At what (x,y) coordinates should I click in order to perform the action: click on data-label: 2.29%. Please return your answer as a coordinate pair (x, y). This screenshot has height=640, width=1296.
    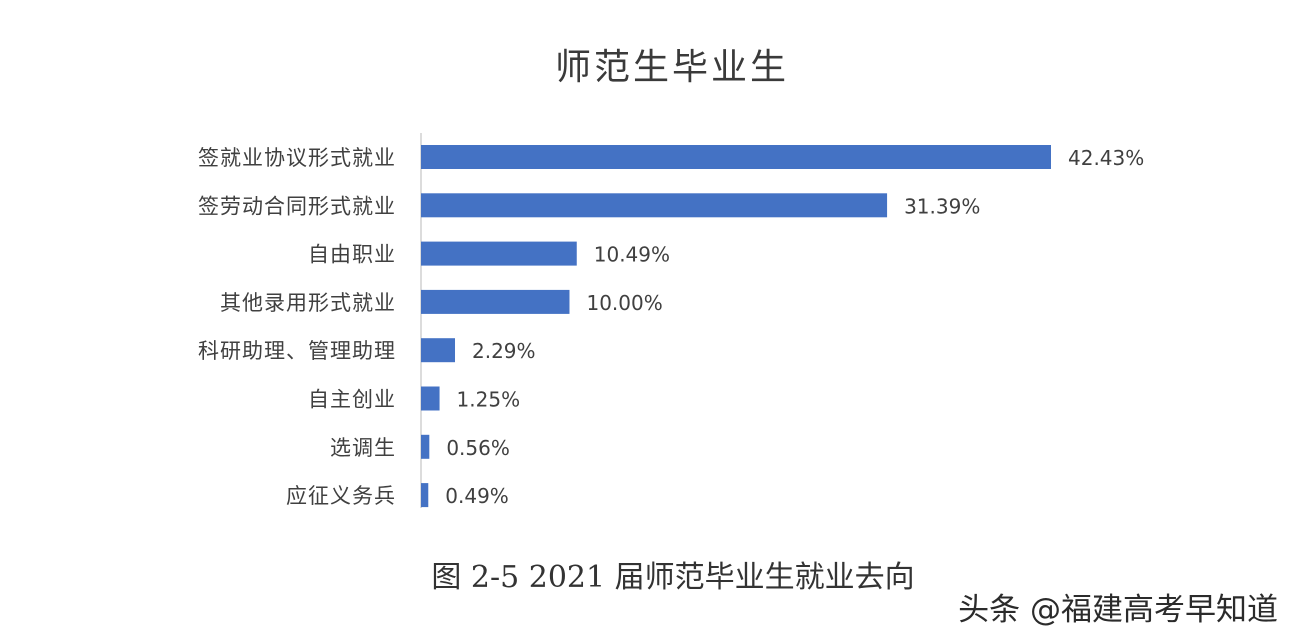
    Looking at the image, I should click on (504, 351).